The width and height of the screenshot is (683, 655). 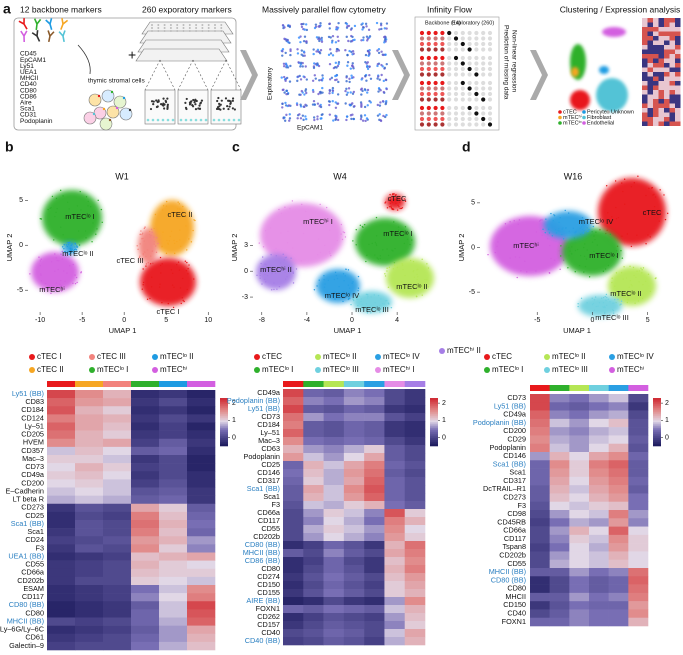 I want to click on row-label: CD80 (BB), so click(x=26, y=604).